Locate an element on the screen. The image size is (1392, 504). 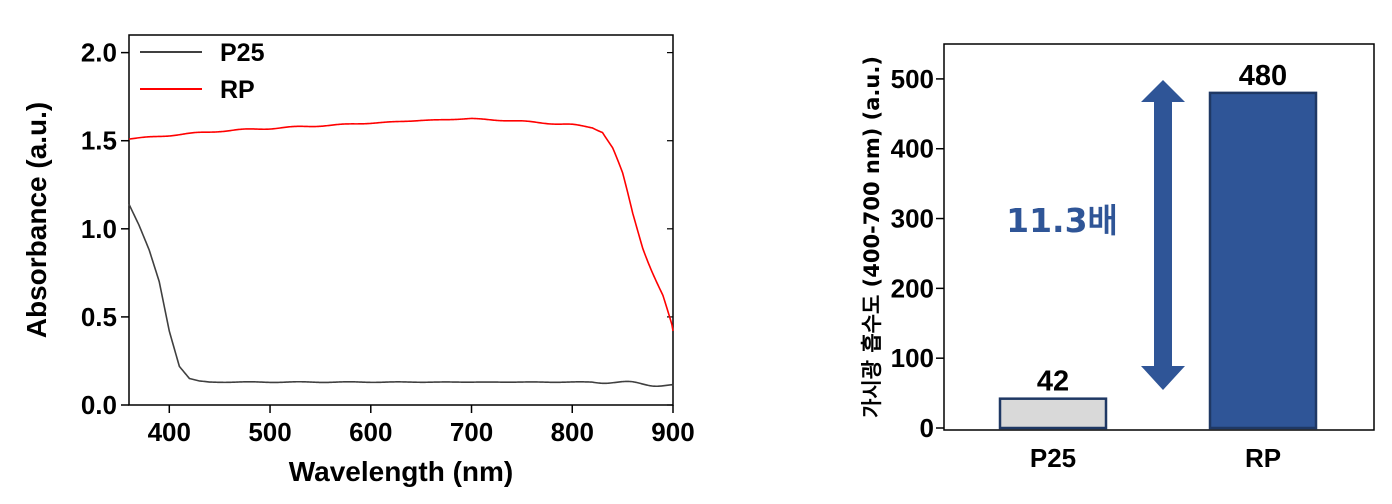
bar-y-ticks: 0 100 200 300 400 500 is located at coordinates (917, 253).